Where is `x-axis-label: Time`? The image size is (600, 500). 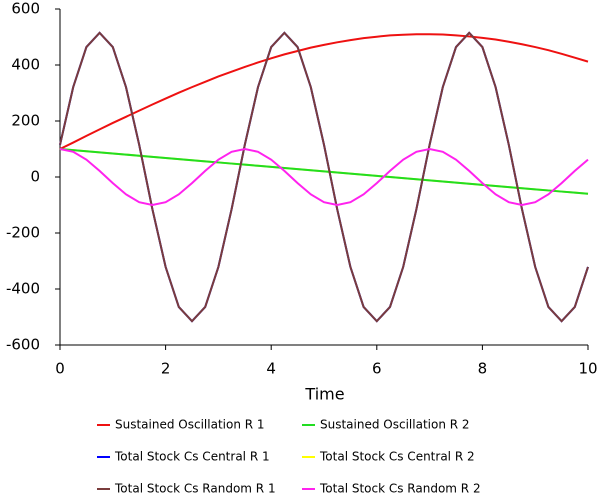 x-axis-label: Time is located at coordinates (324, 394).